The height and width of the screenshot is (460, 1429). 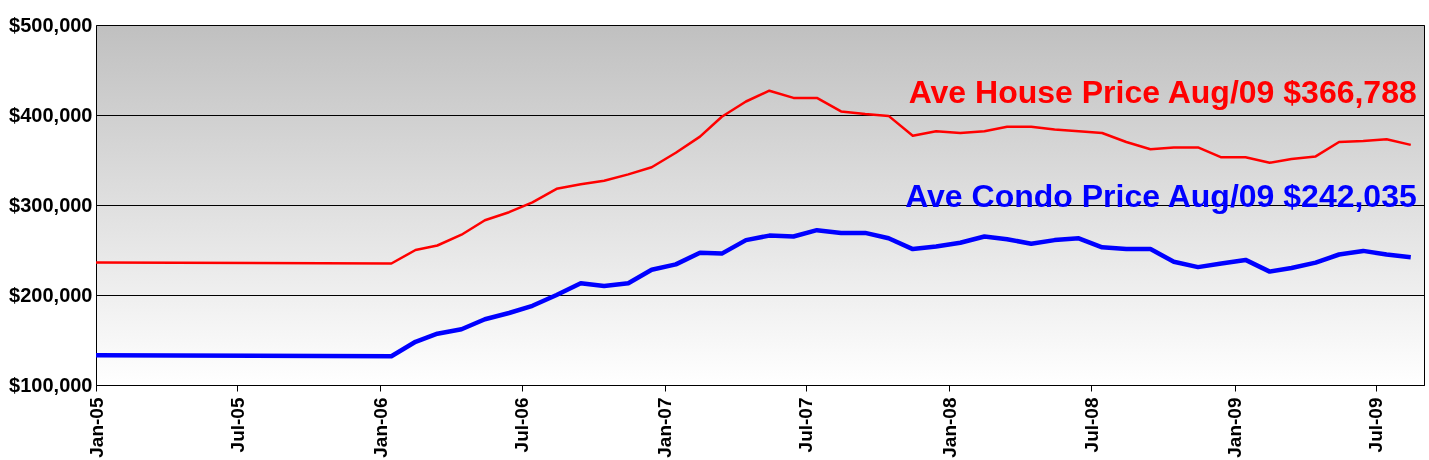 What do you see at coordinates (1161, 196) in the screenshot?
I see `series-label: Ave Condo Price Aug/09 $242,035` at bounding box center [1161, 196].